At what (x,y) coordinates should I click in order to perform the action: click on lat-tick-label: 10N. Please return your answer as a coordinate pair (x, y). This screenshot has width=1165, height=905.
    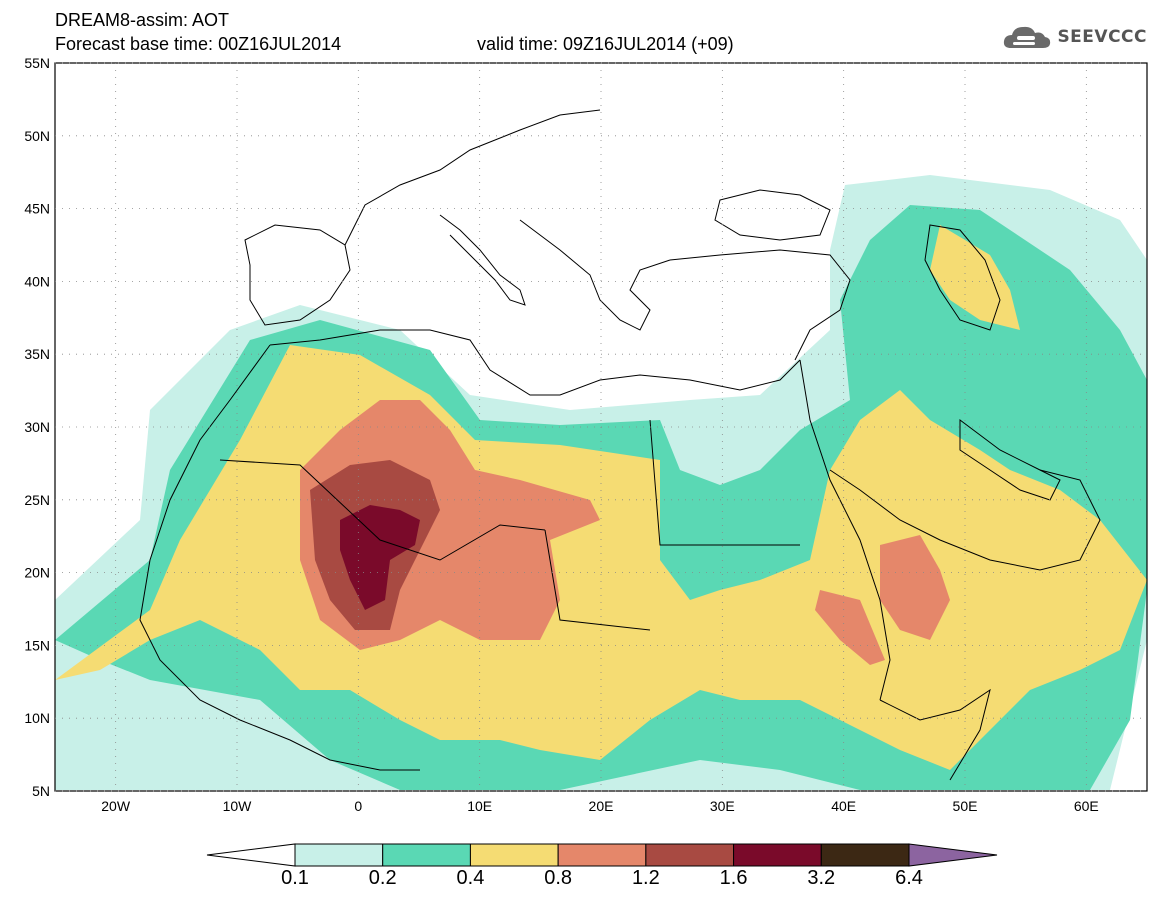
    Looking at the image, I should click on (37, 718).